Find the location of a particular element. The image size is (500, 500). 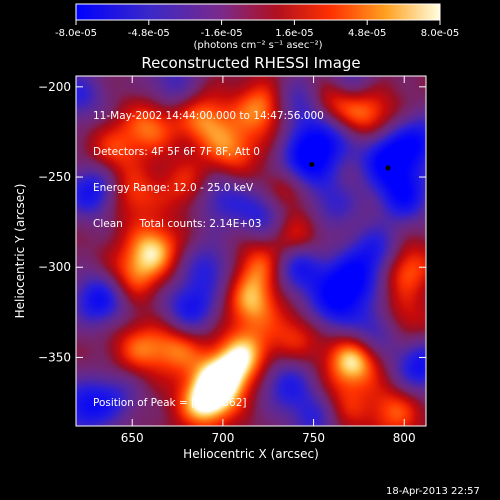

y-tick-label: −250 is located at coordinates (54, 177).